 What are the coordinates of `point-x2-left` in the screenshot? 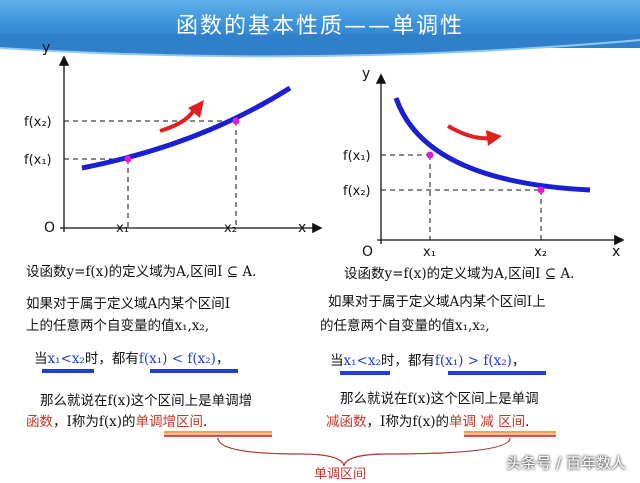 It's located at (236, 121).